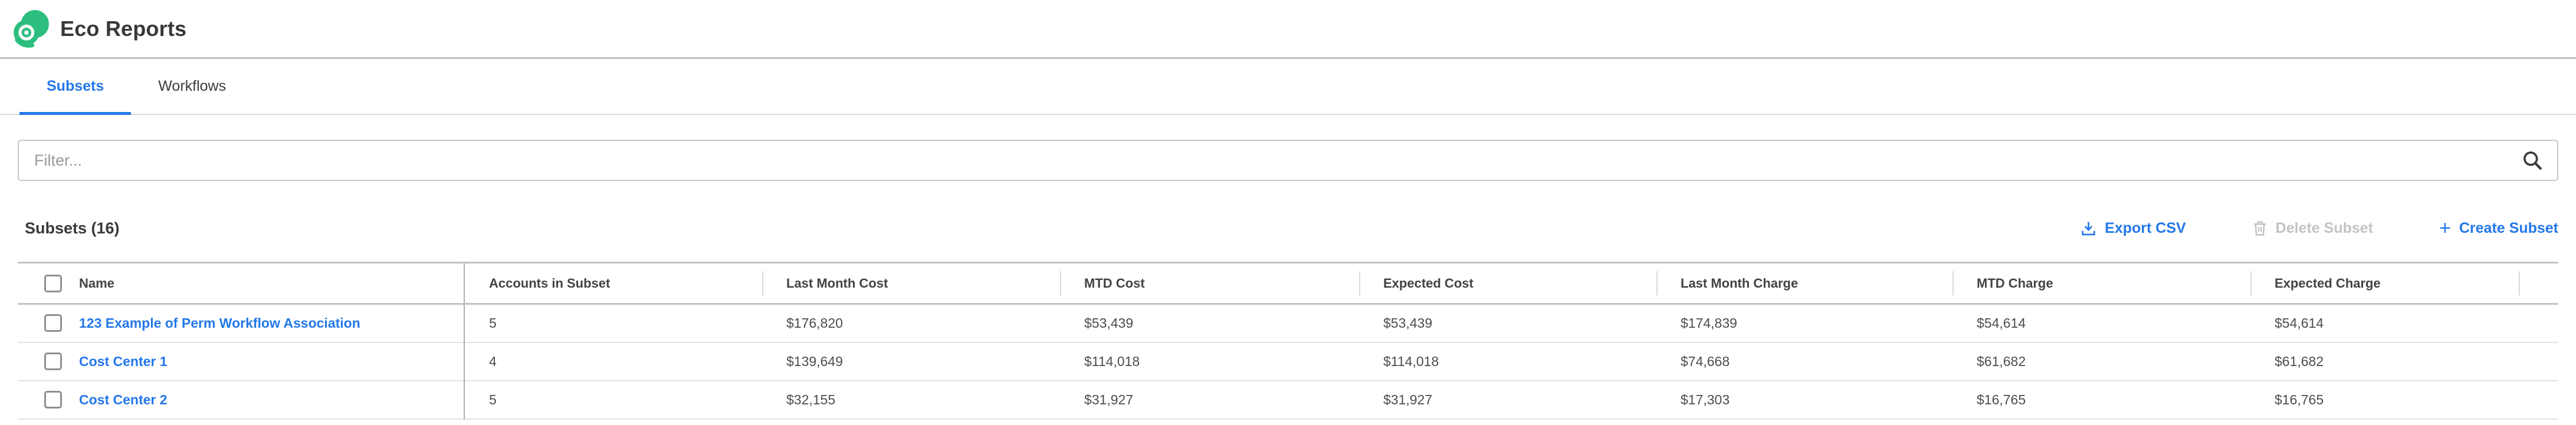  I want to click on filter-container, so click(1288, 160).